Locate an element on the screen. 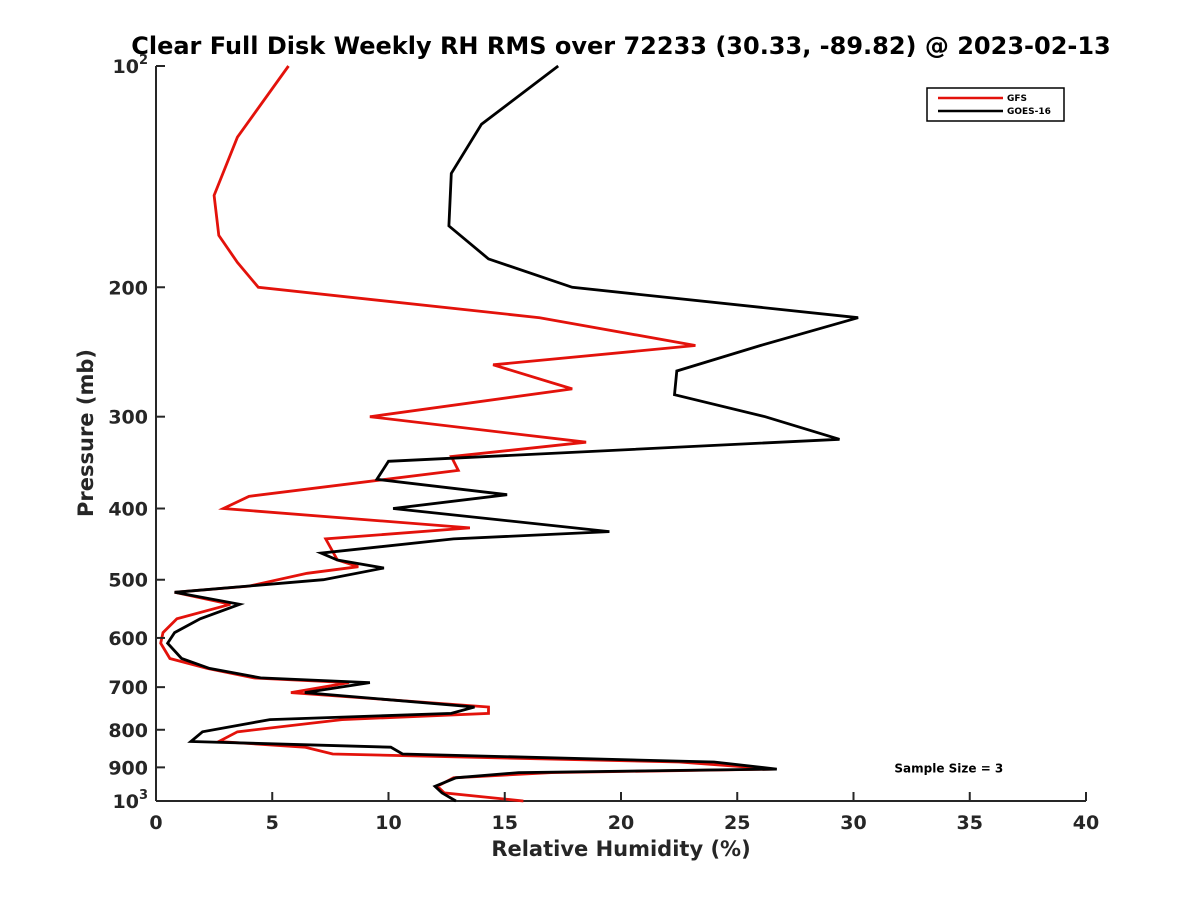  y-tick-base: 600 is located at coordinates (128, 639).